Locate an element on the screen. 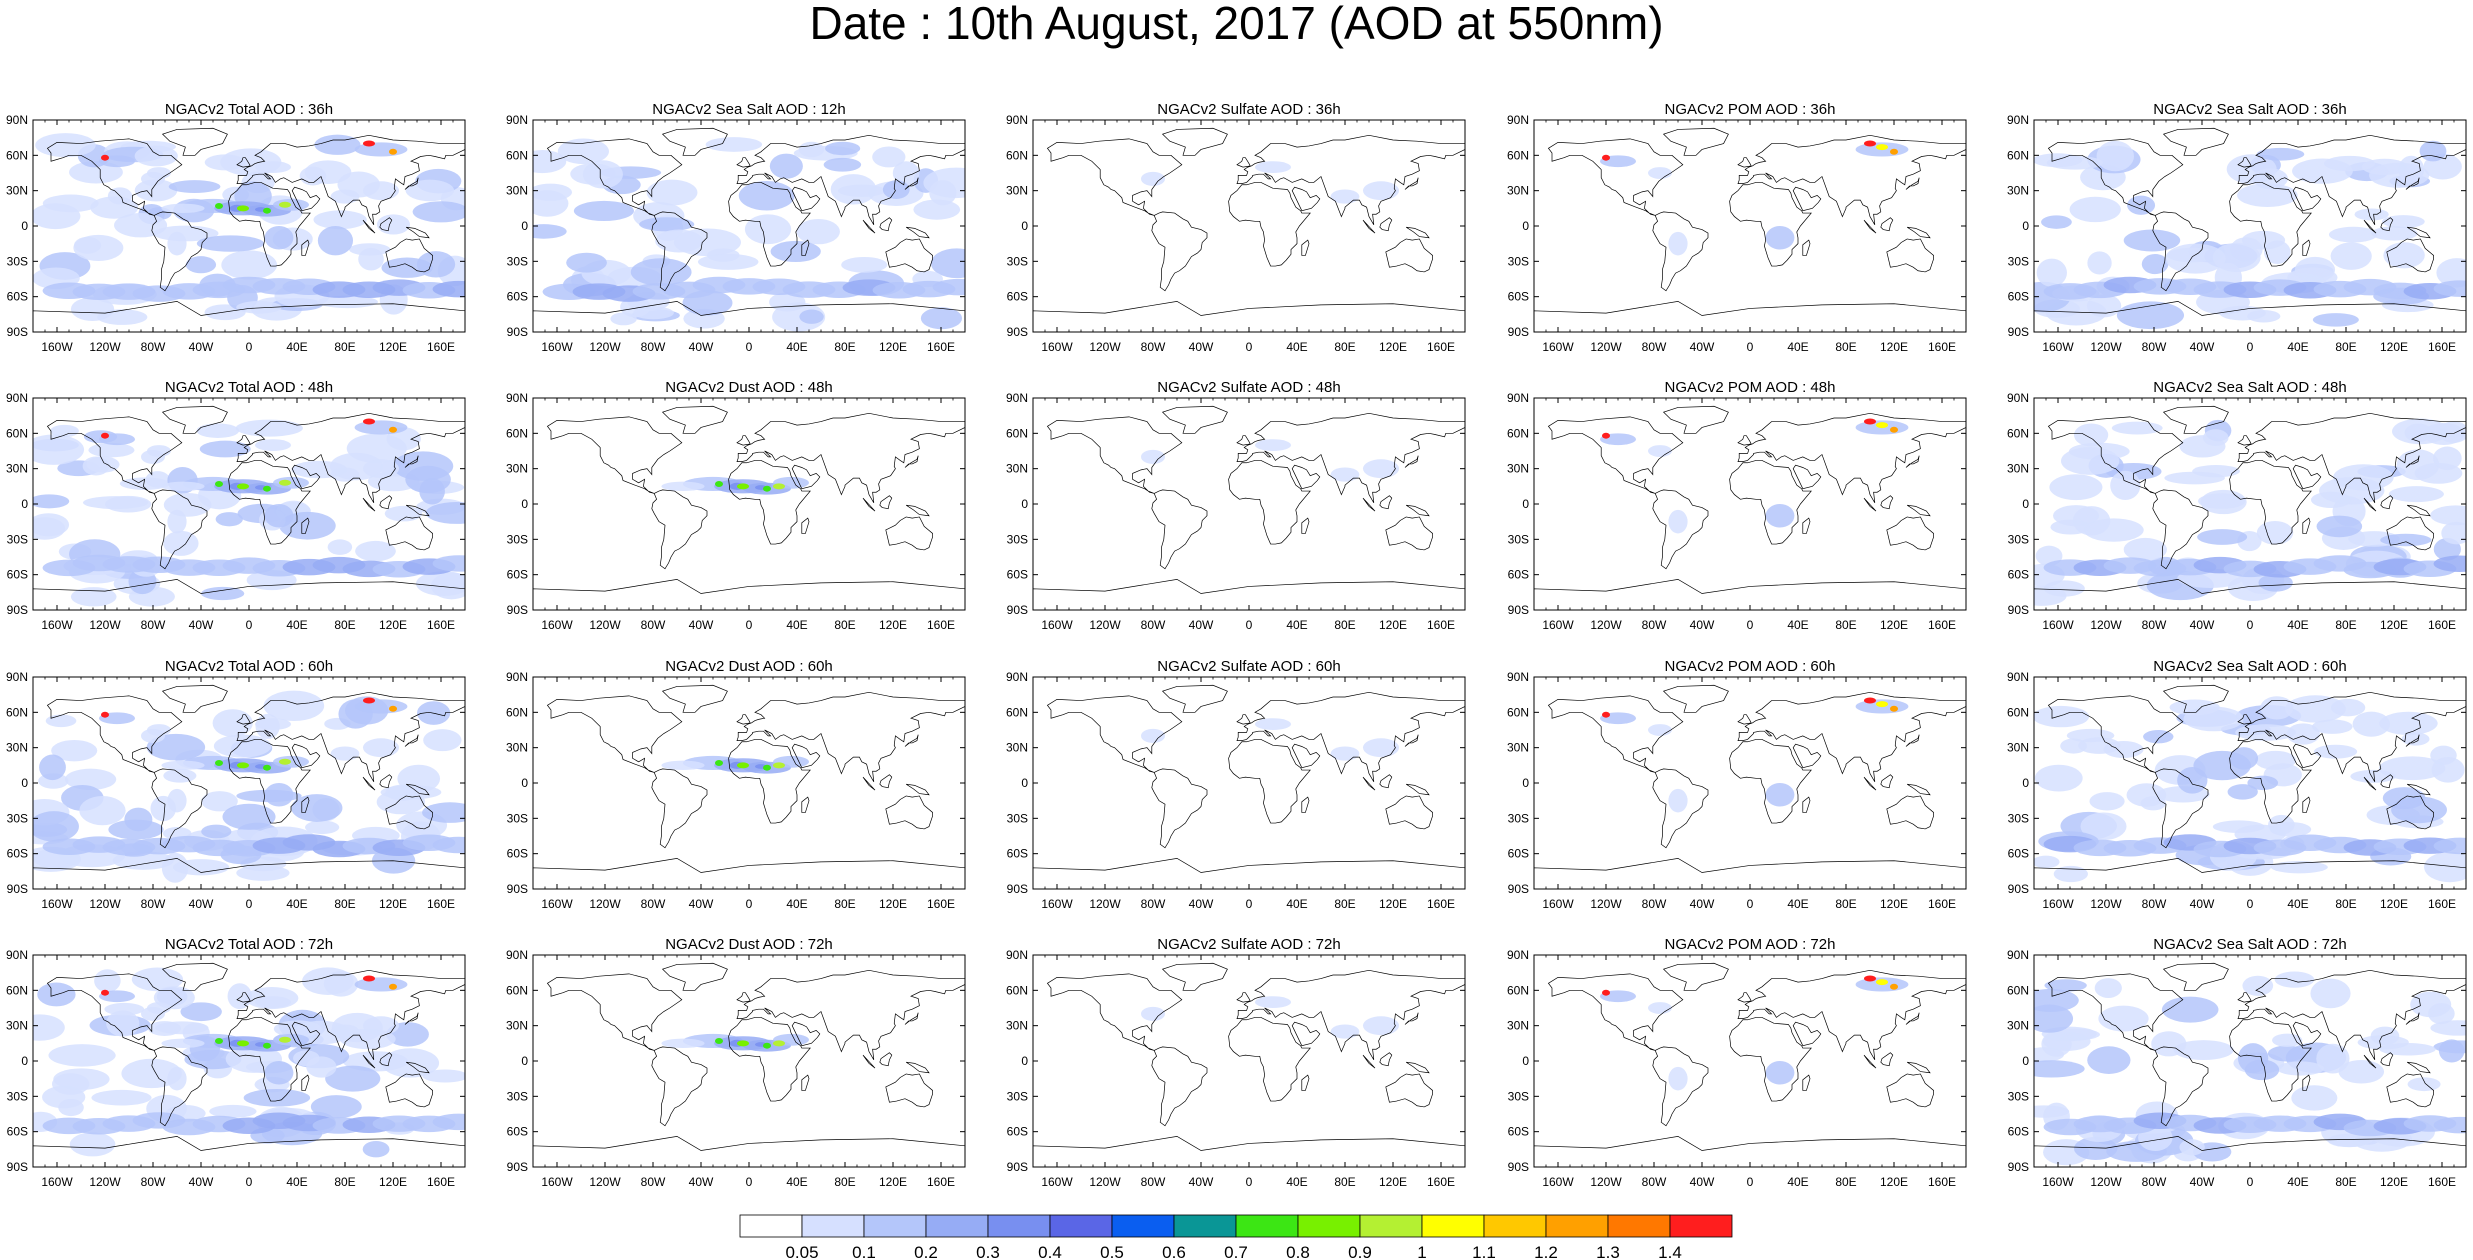 The width and height of the screenshot is (2473, 1260). panel-title: NGACv2 Sulfate AOD : 48h is located at coordinates (1248, 387).